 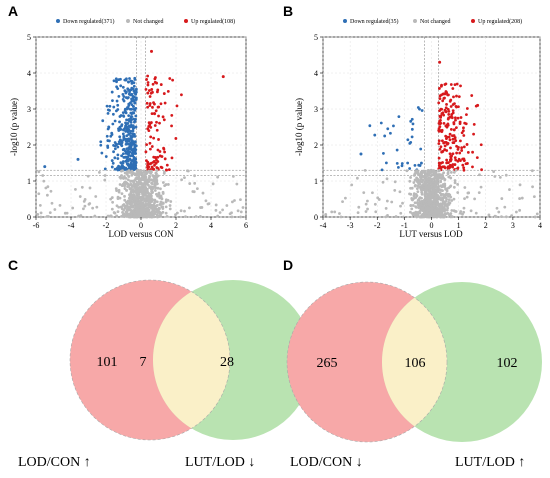 I want to click on venn-d-intersection-count: 106, so click(x=415, y=363).